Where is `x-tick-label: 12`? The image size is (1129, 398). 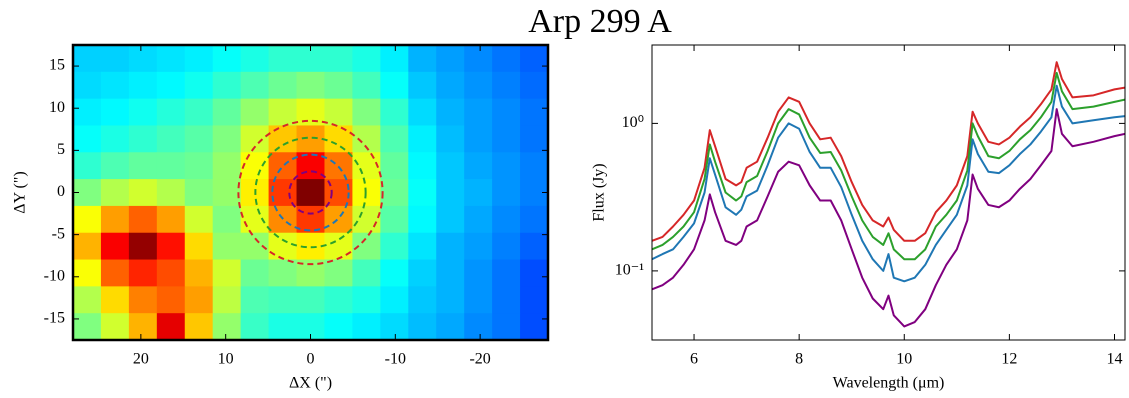 x-tick-label: 12 is located at coordinates (1009, 359).